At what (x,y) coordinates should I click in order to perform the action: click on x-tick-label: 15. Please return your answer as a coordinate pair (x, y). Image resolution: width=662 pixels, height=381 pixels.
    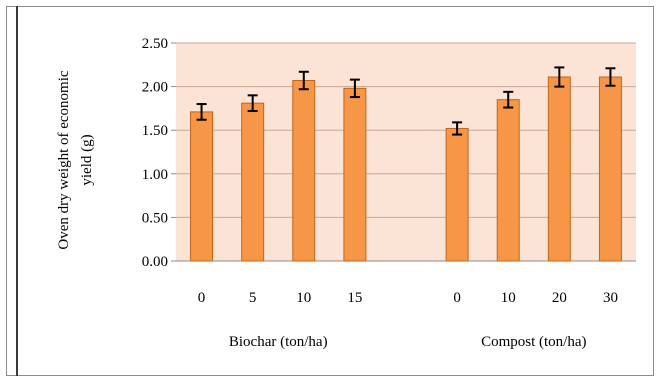
    Looking at the image, I should click on (354, 298).